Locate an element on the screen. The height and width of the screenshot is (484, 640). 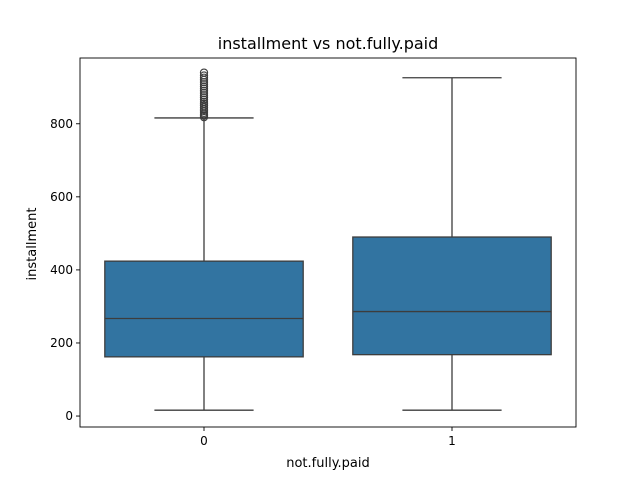
x-axis-label: not.fully.paid is located at coordinates (328, 463).